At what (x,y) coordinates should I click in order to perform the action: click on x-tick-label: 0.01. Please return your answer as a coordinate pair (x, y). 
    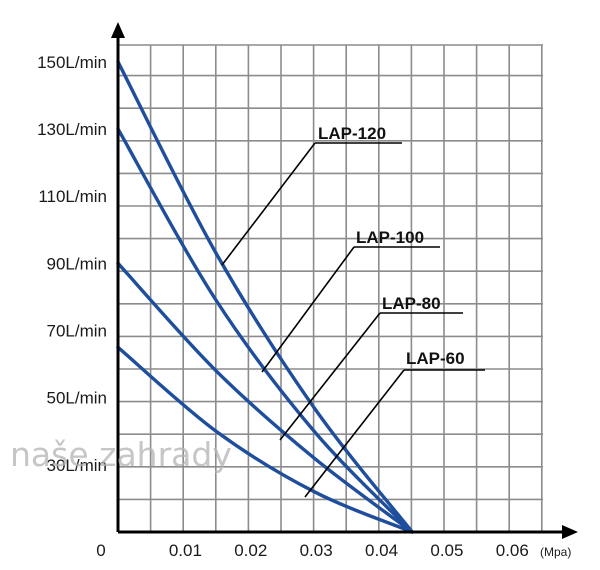
    Looking at the image, I should click on (185, 550).